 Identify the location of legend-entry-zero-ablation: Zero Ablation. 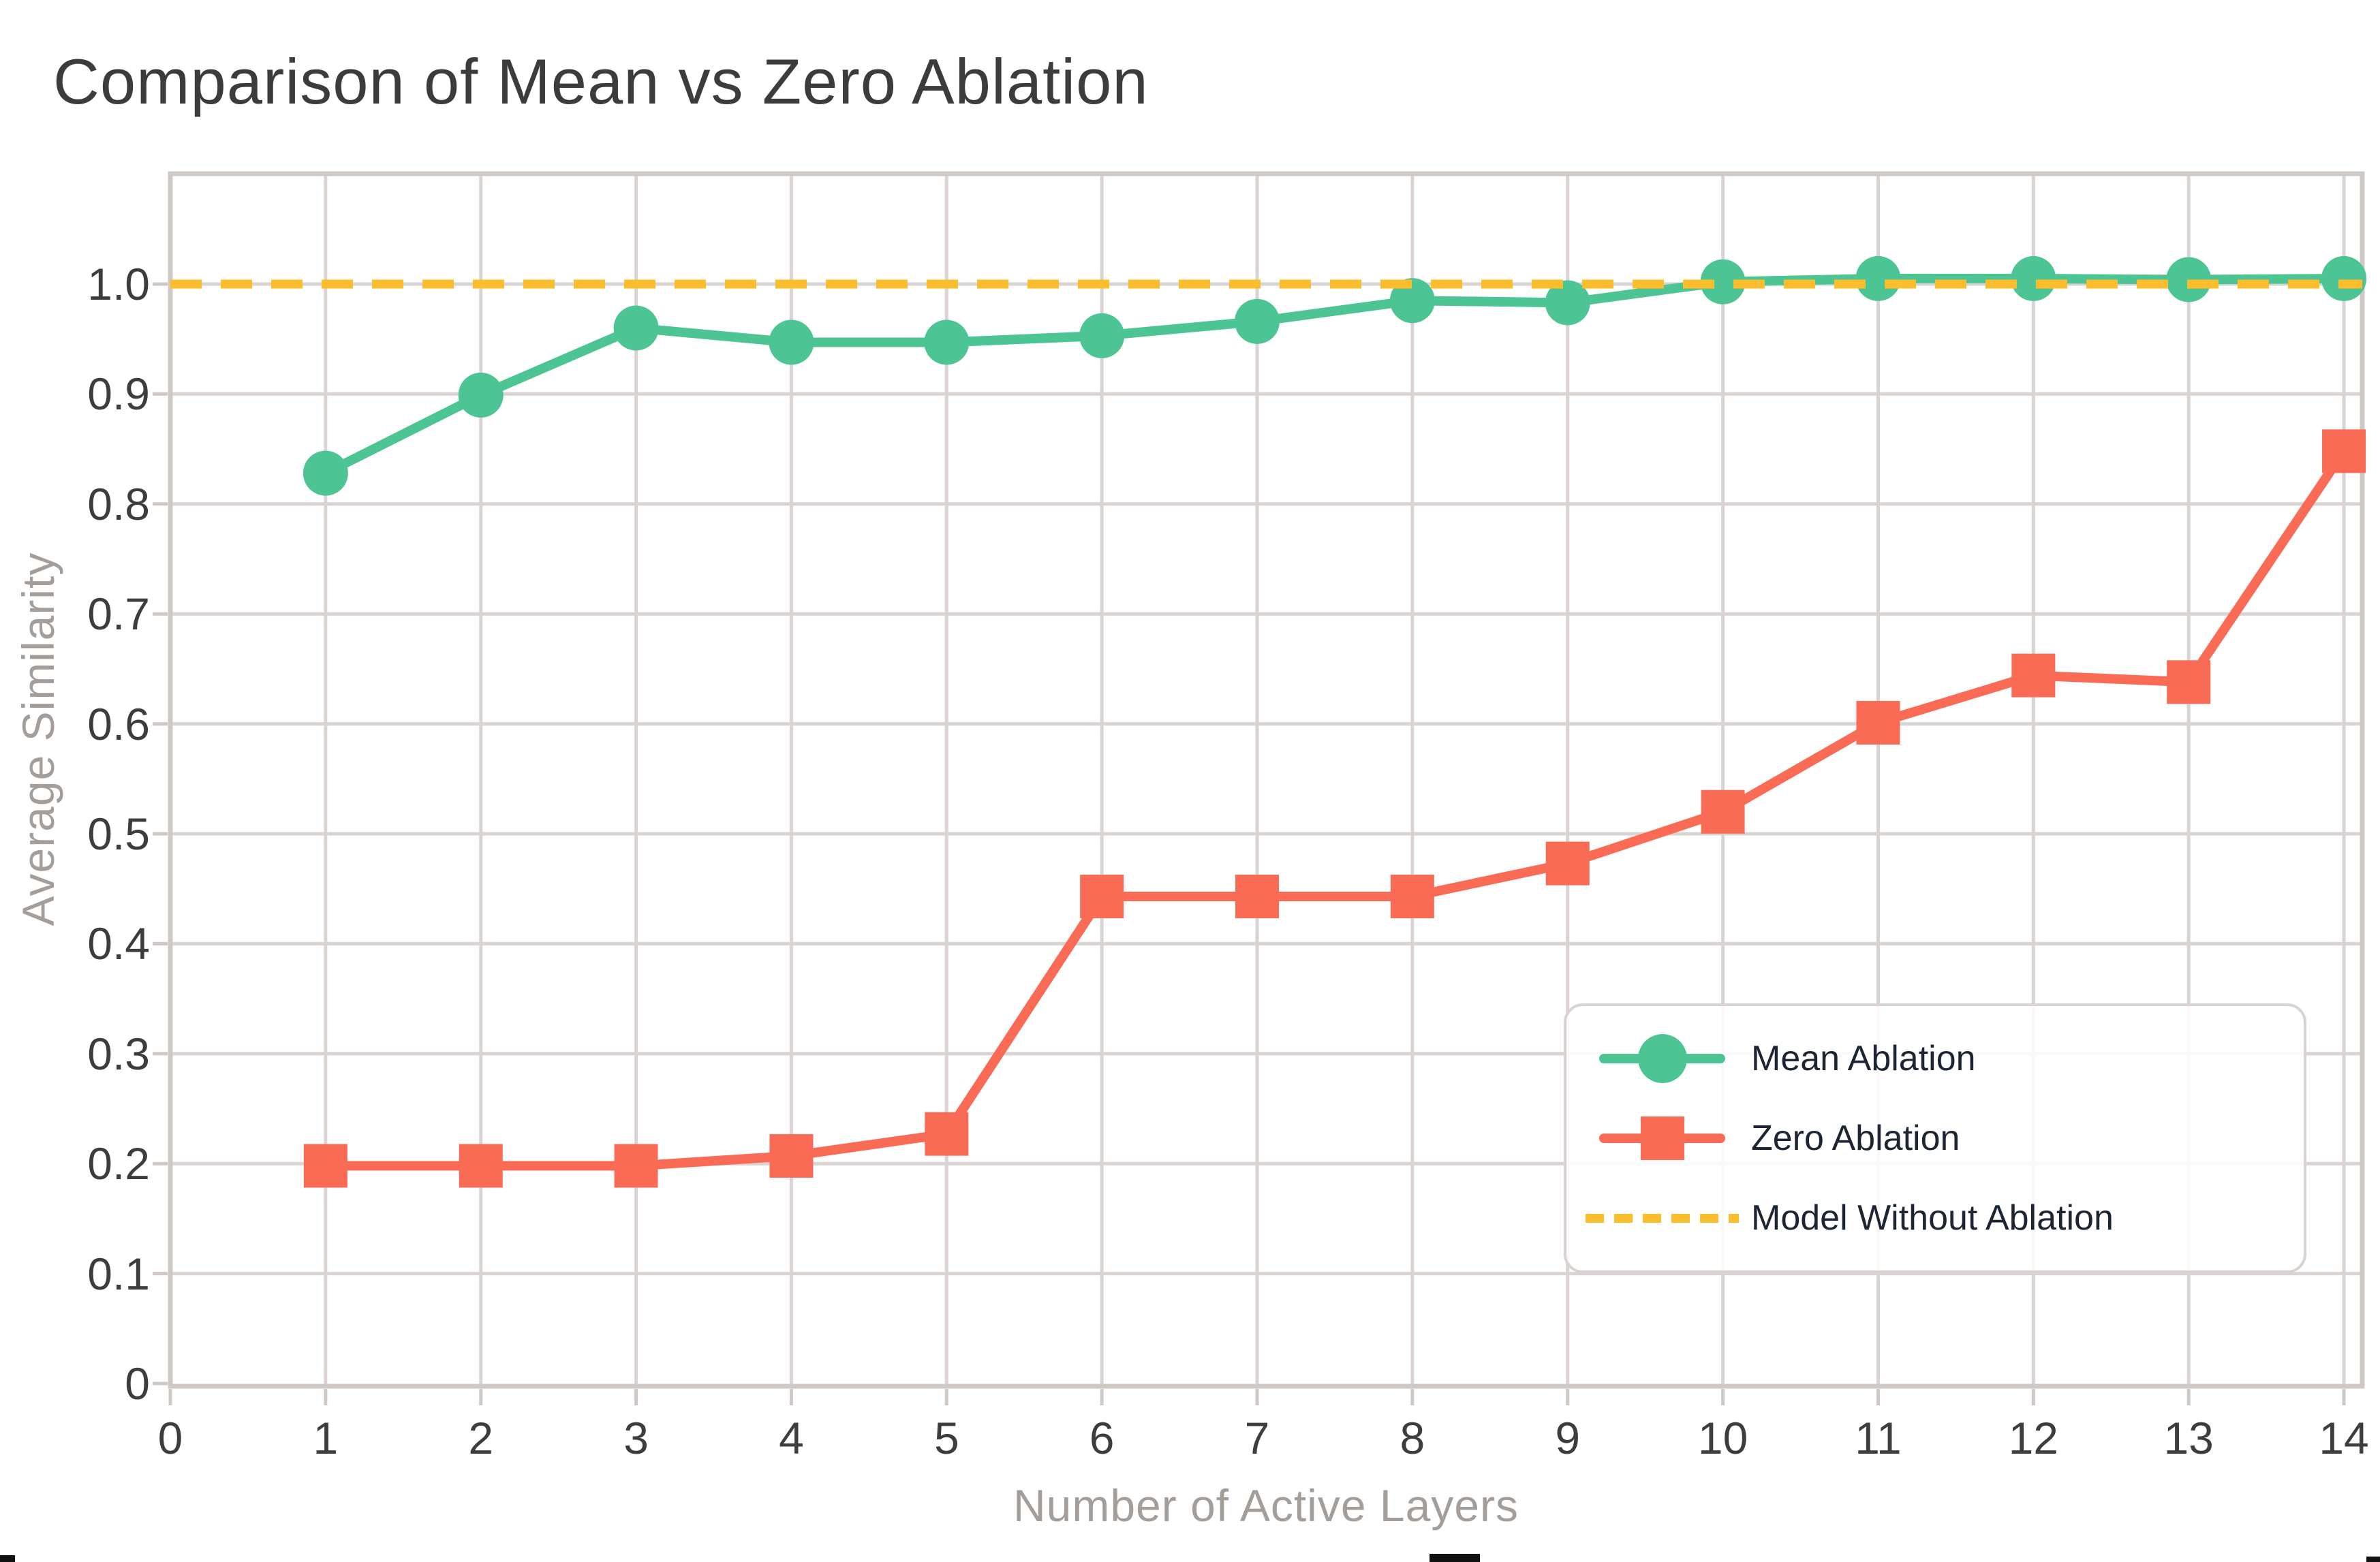
(1951, 1138).